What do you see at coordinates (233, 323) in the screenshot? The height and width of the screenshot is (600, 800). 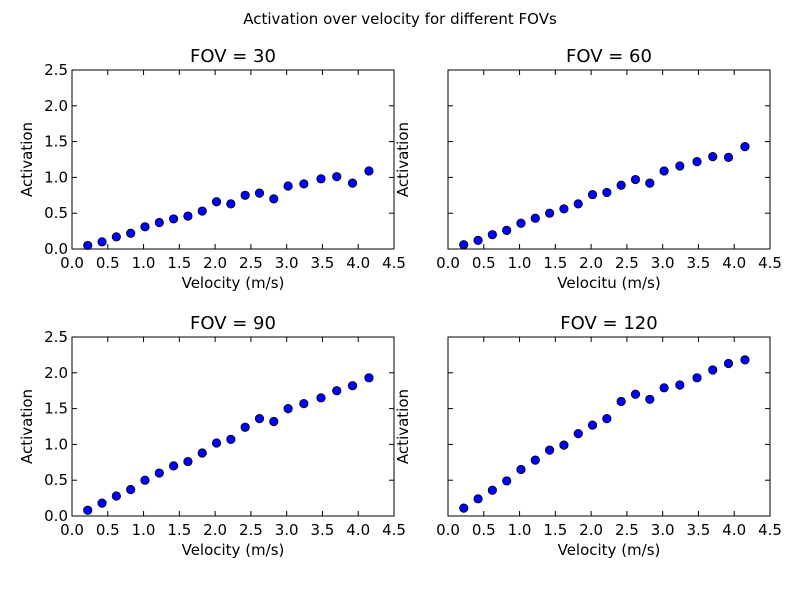 I see `subplot-title: FOV = 90` at bounding box center [233, 323].